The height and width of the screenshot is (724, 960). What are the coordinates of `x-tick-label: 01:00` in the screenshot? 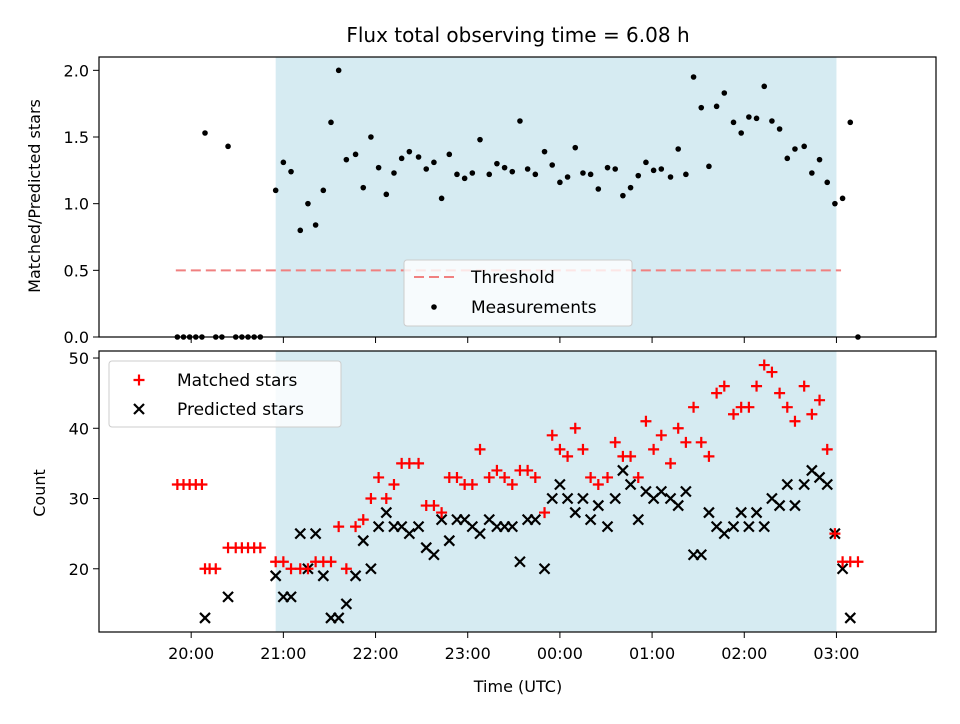 It's located at (652, 653).